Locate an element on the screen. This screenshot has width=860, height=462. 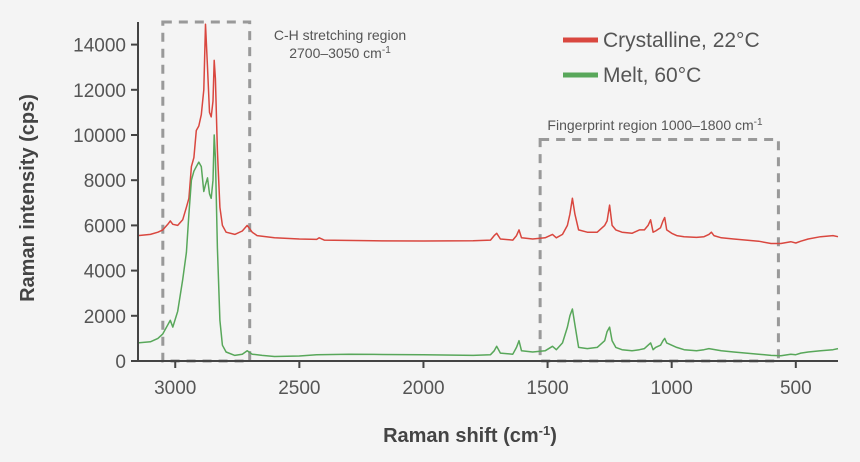
x-axis-title-main: Raman shift (cm is located at coordinates (461, 436).